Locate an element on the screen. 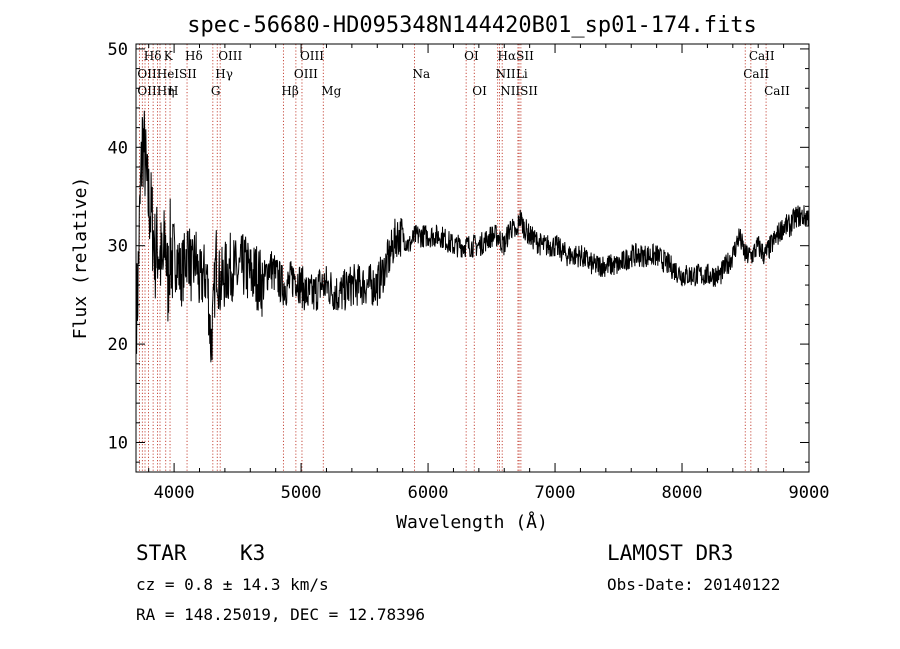 The width and height of the screenshot is (900, 649). x-tick-label: 5000 is located at coordinates (301, 493).